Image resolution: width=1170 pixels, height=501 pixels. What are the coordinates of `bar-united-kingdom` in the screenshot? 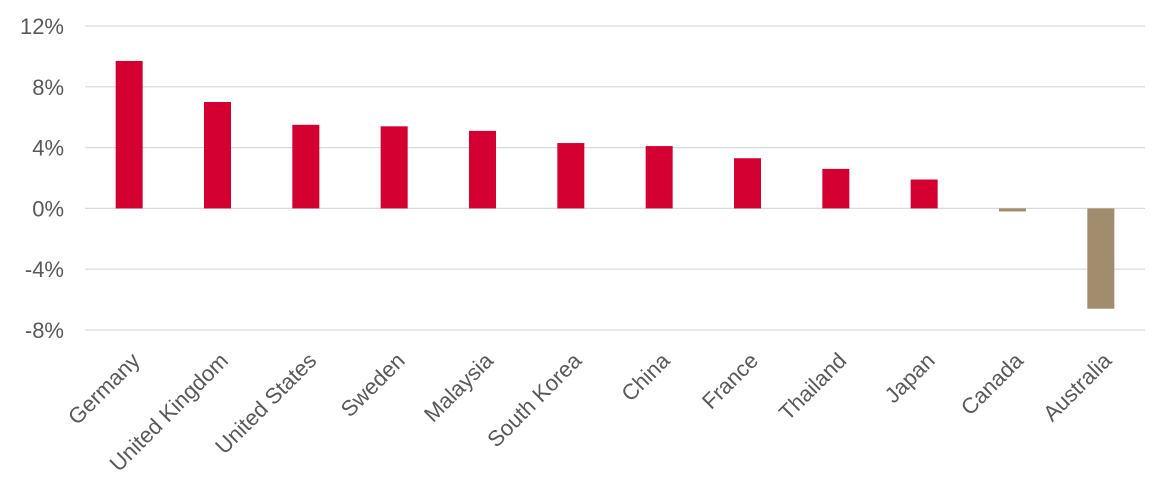 It's located at (217, 155).